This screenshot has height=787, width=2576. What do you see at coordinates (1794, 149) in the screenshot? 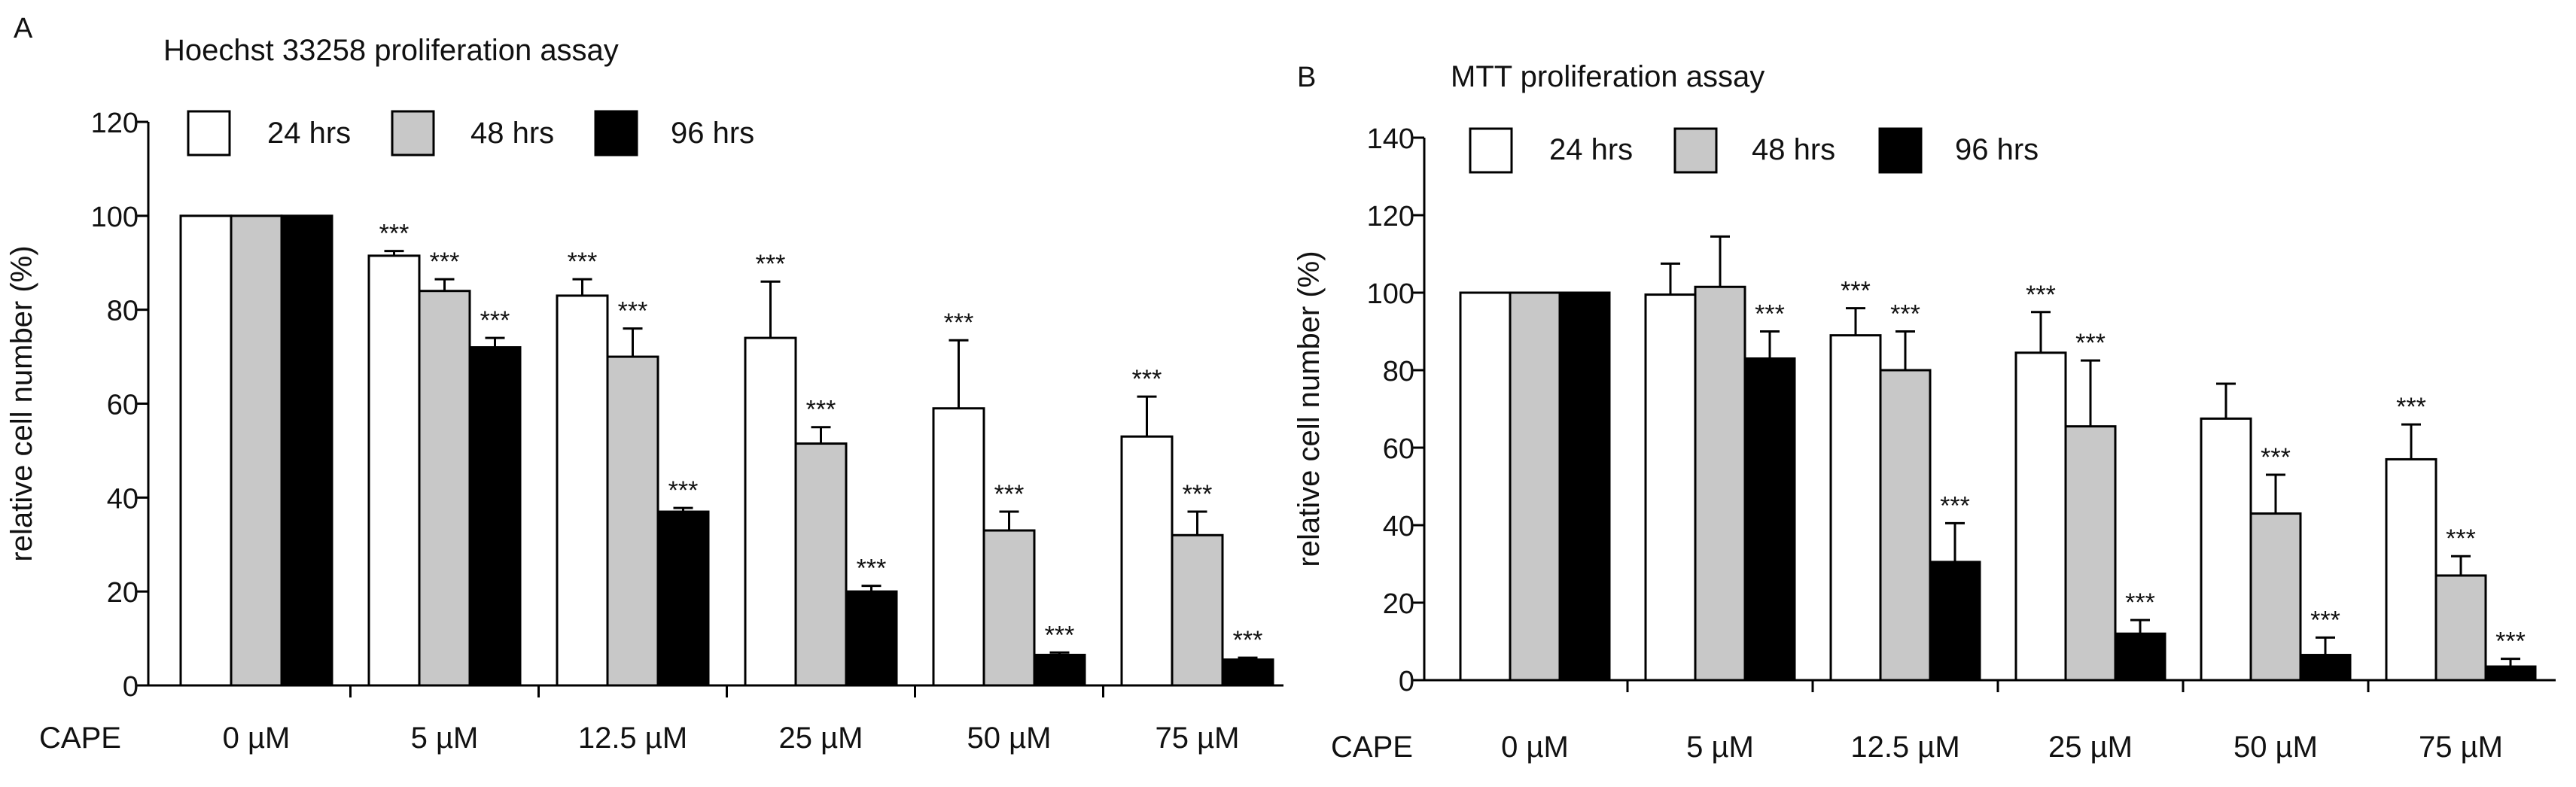
I see `legend-label: 48 hrs` at bounding box center [1794, 149].